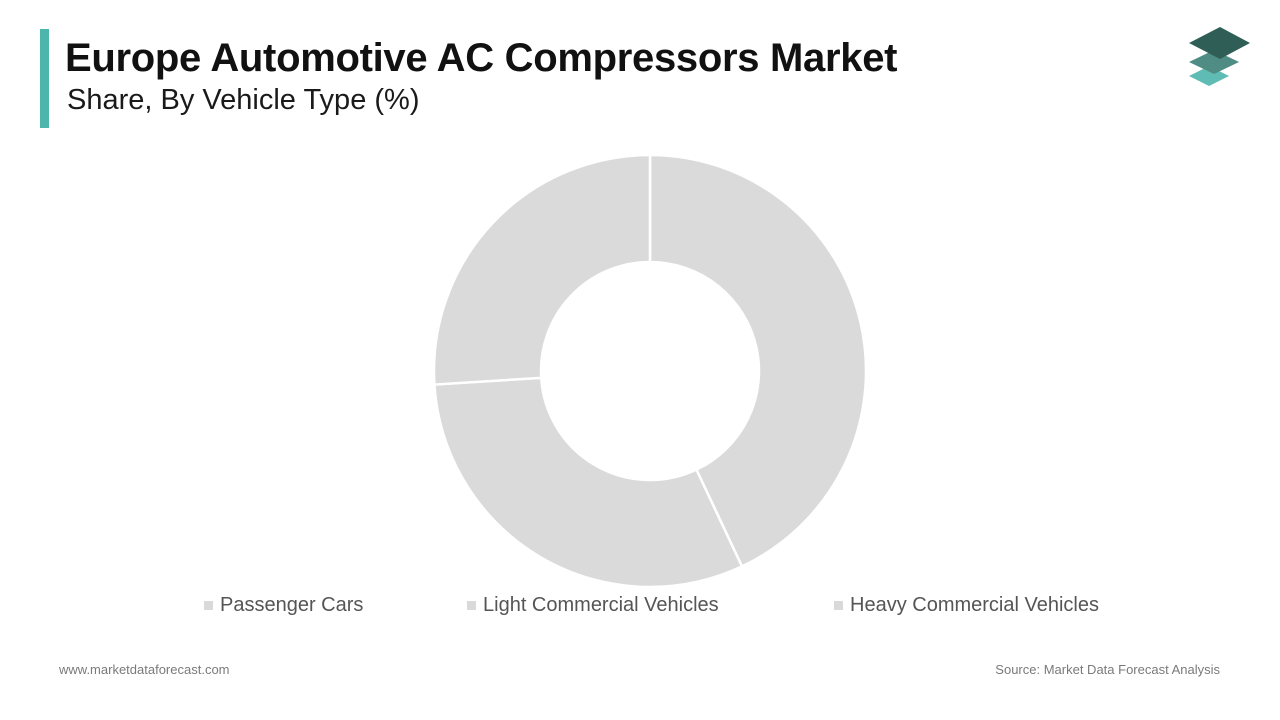 The height and width of the screenshot is (720, 1280). I want to click on title-accent-bar, so click(44, 78).